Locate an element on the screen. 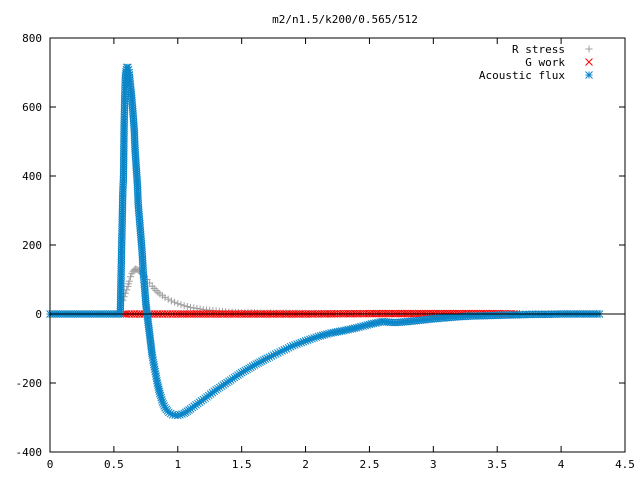 This screenshot has height=480, width=640. legend-marker-r-stress is located at coordinates (589, 49).